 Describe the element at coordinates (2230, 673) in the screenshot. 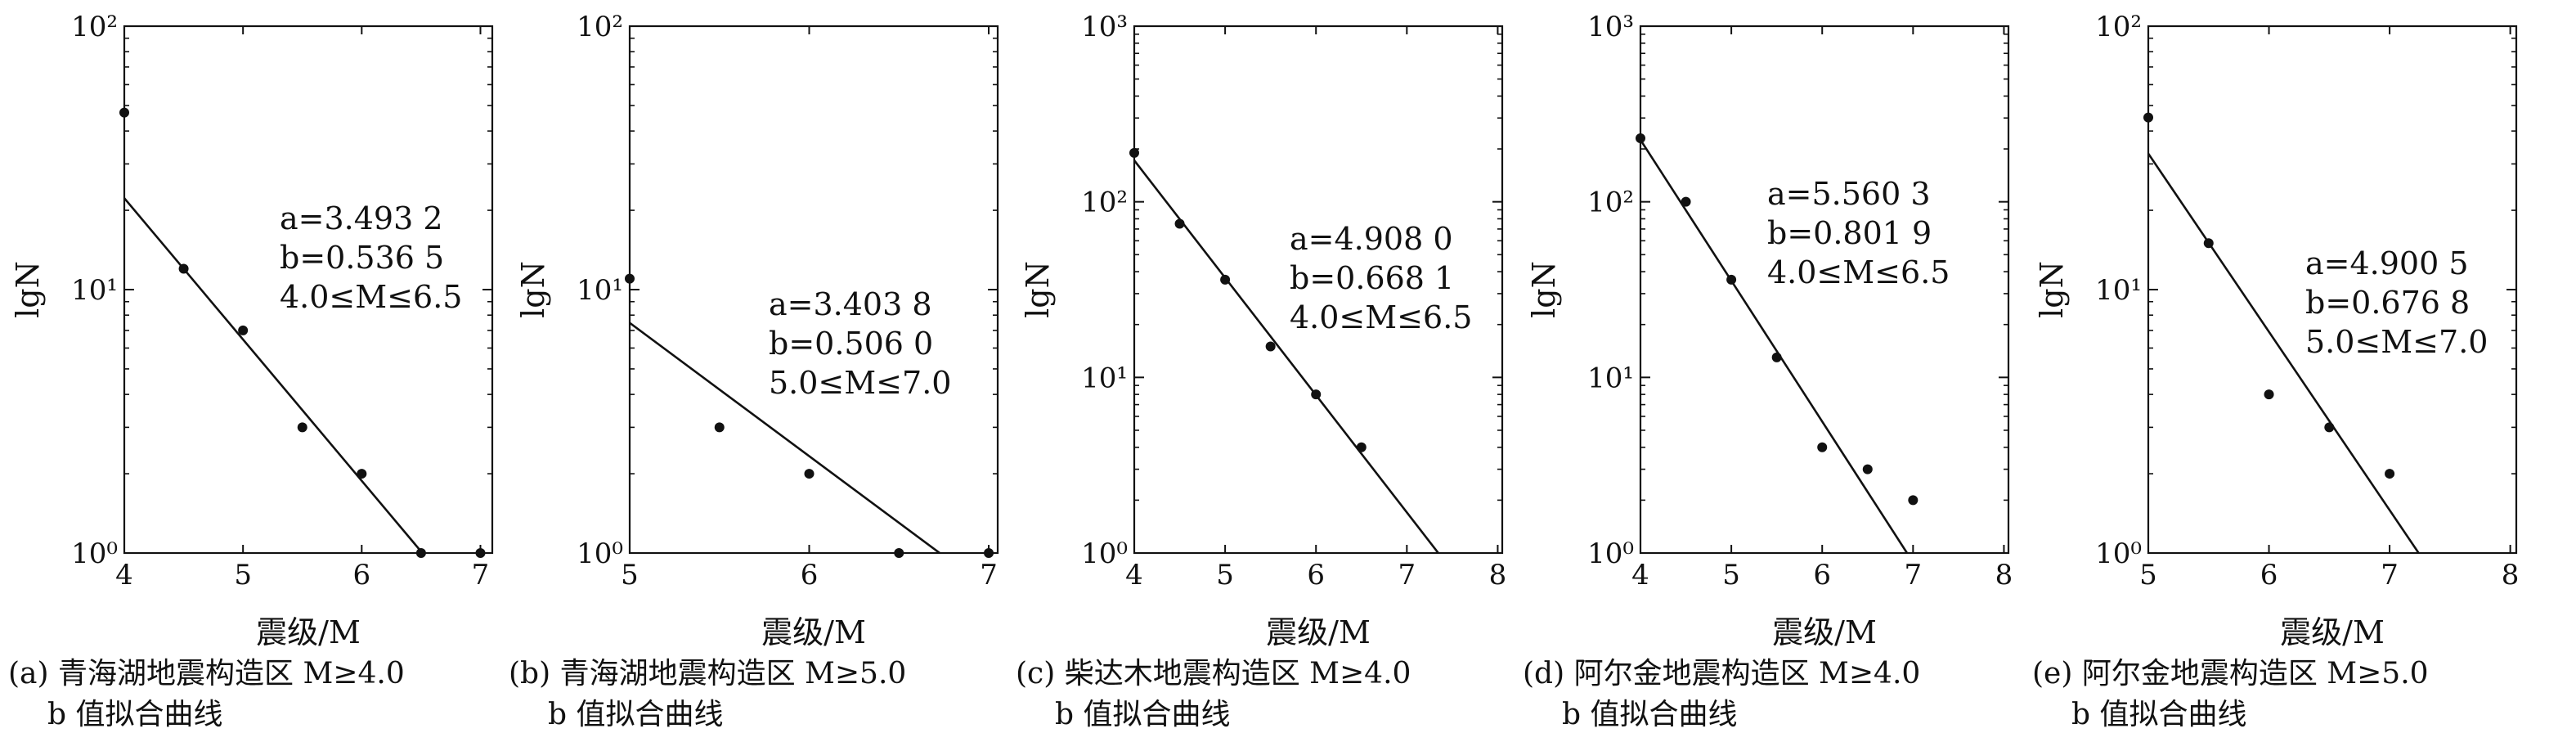

I see `figure-caption: (e) 阿尔金地震构造区 M≥5.0` at that location.